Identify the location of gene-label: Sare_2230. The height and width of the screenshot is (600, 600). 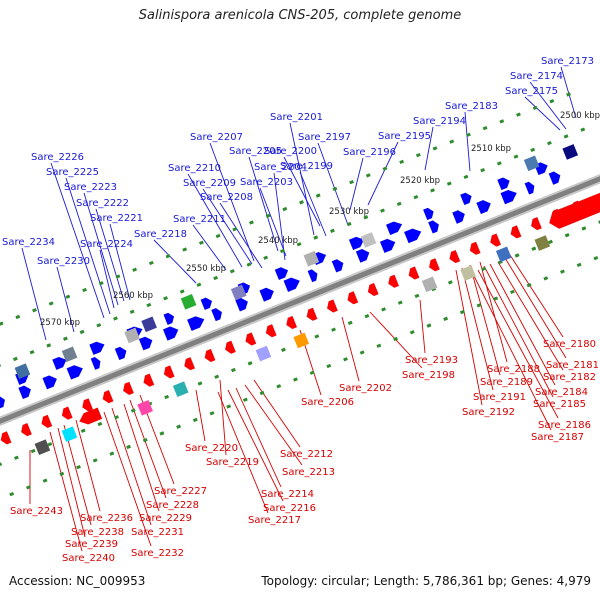
(63, 261).